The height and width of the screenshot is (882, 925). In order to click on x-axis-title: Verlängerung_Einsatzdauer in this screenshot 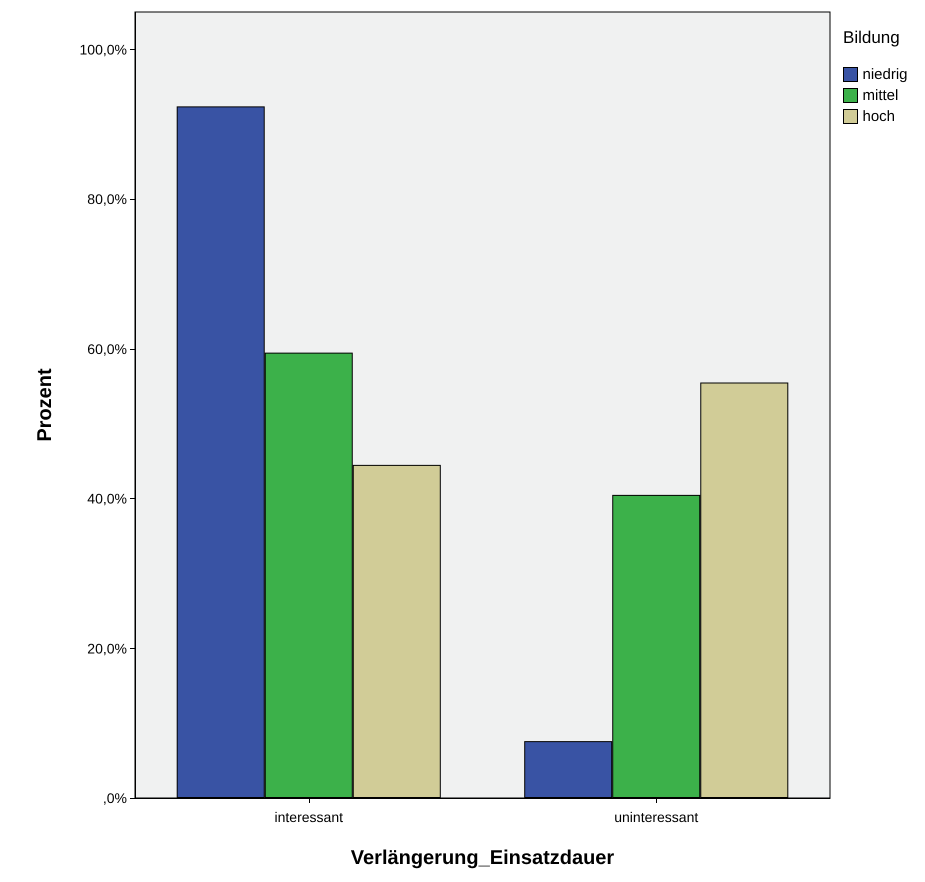, I will do `click(482, 858)`.